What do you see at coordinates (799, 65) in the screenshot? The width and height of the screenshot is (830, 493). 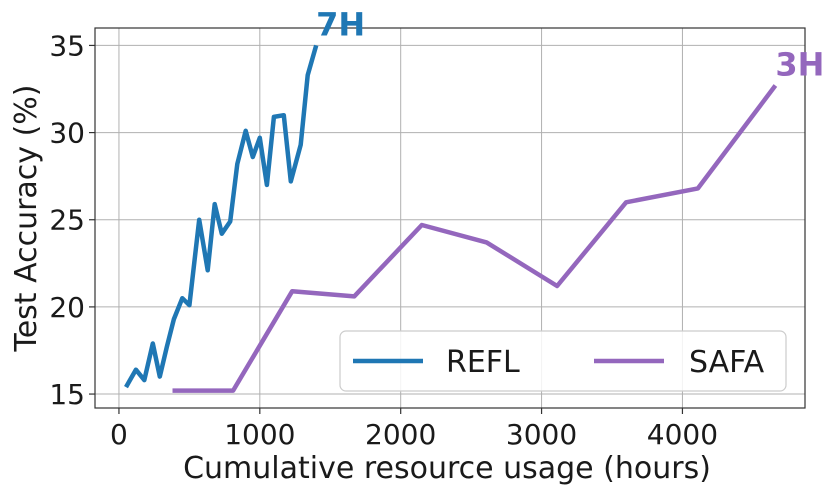 I see `end-label-safa: 3H` at bounding box center [799, 65].